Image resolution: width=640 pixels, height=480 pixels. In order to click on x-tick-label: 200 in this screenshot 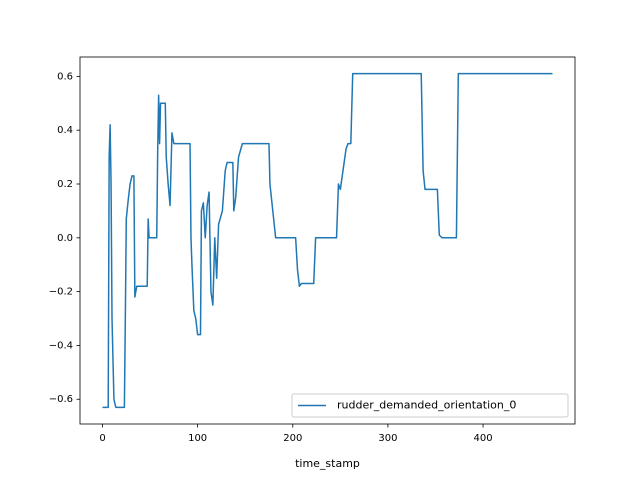, I will do `click(292, 438)`.